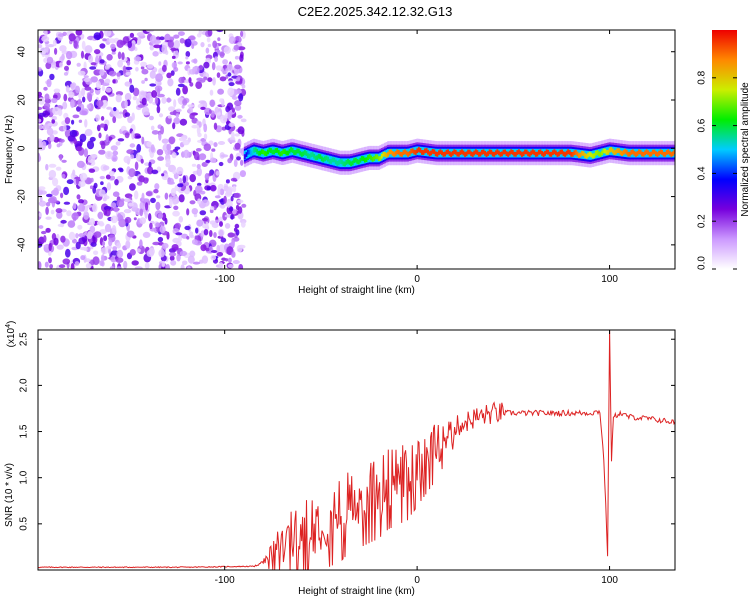  What do you see at coordinates (417, 279) in the screenshot?
I see `x-tick-label: 0` at bounding box center [417, 279].